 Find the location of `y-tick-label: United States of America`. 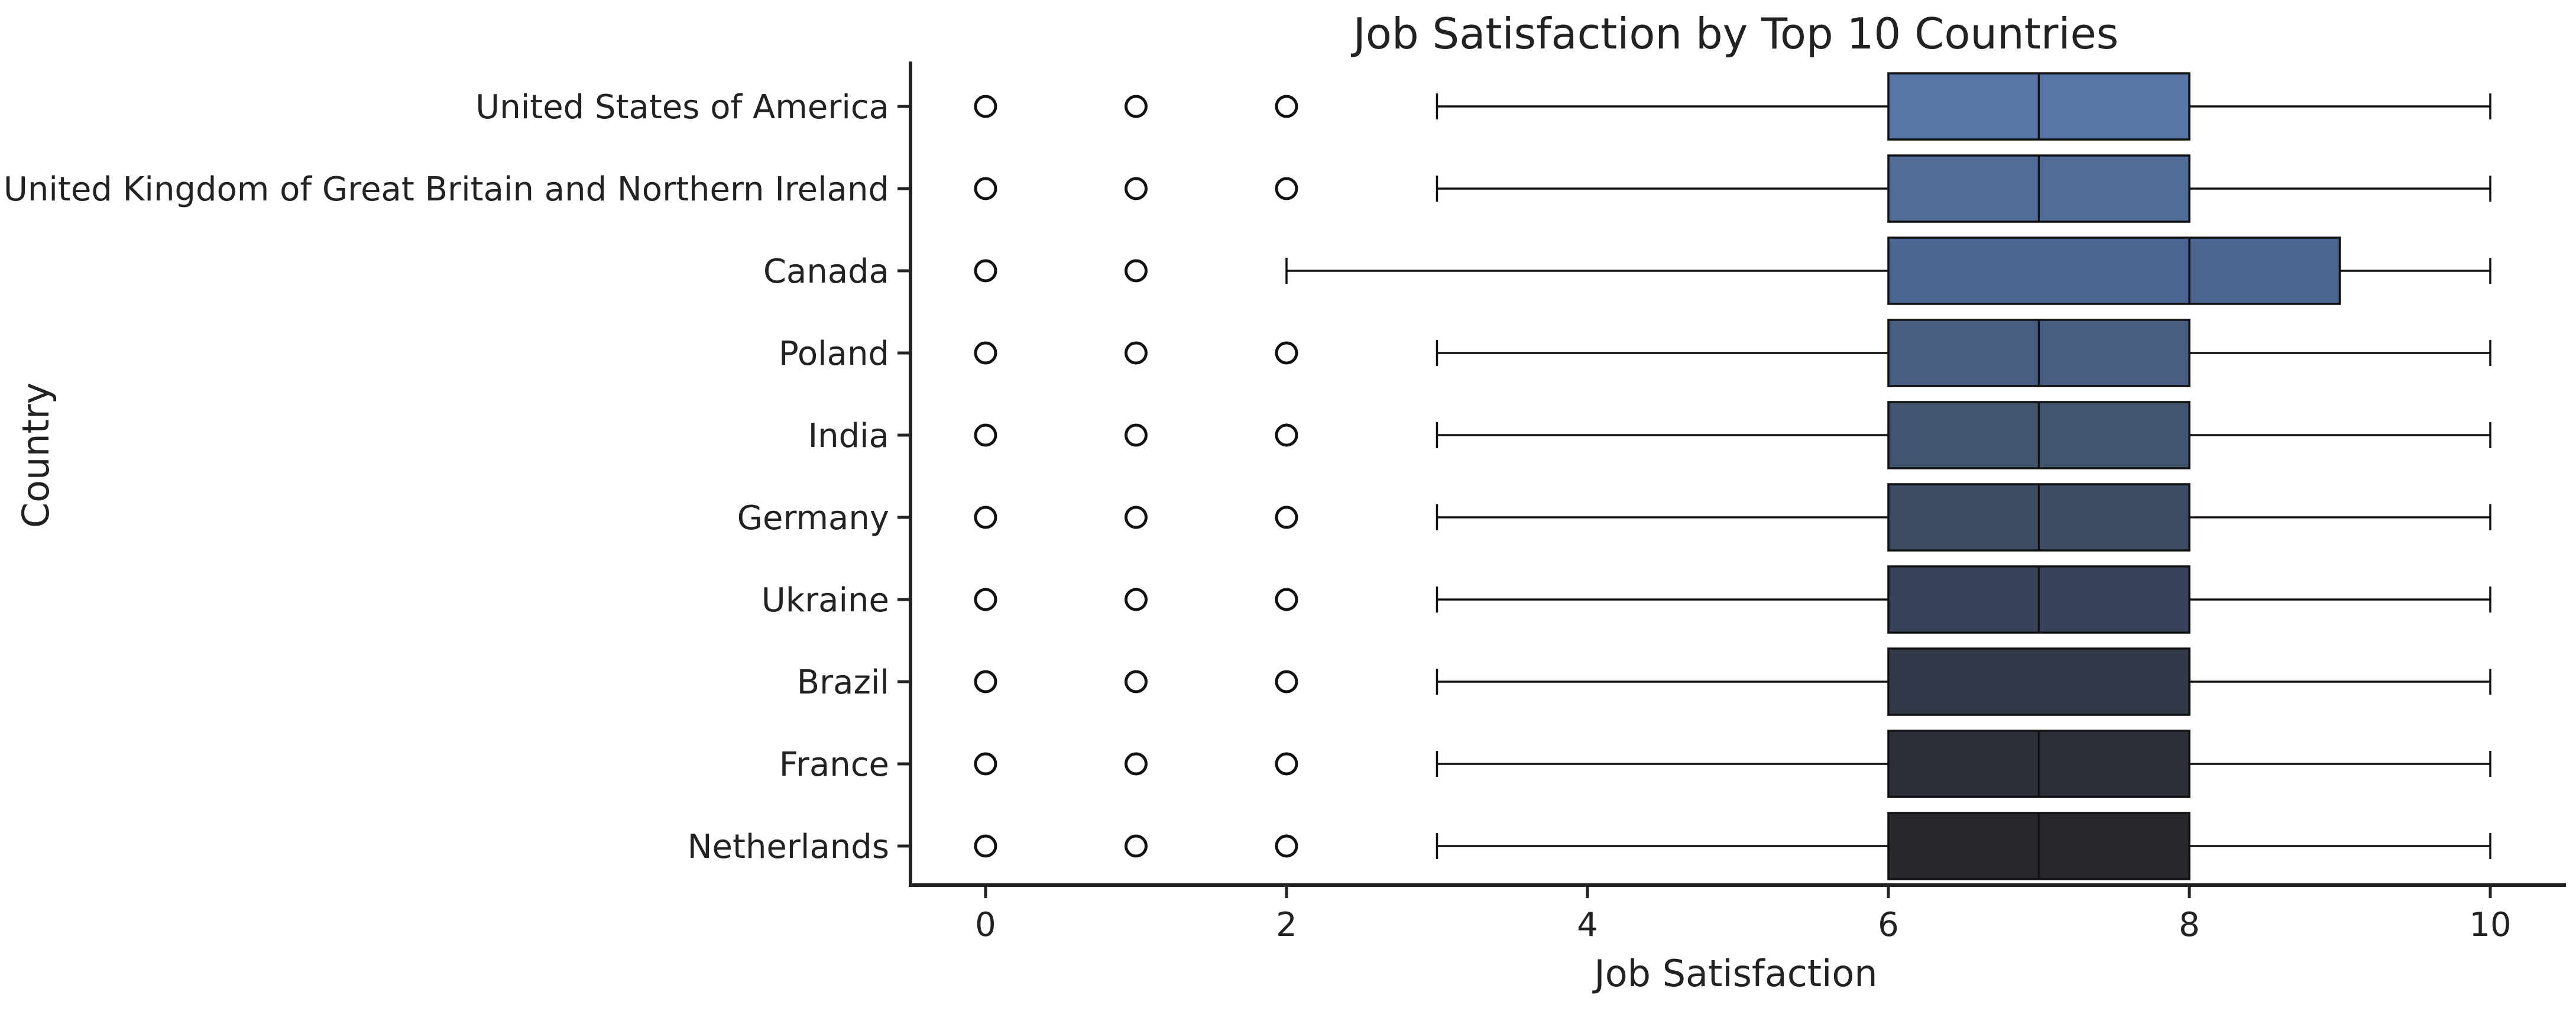

y-tick-label: United States of America is located at coordinates (682, 107).